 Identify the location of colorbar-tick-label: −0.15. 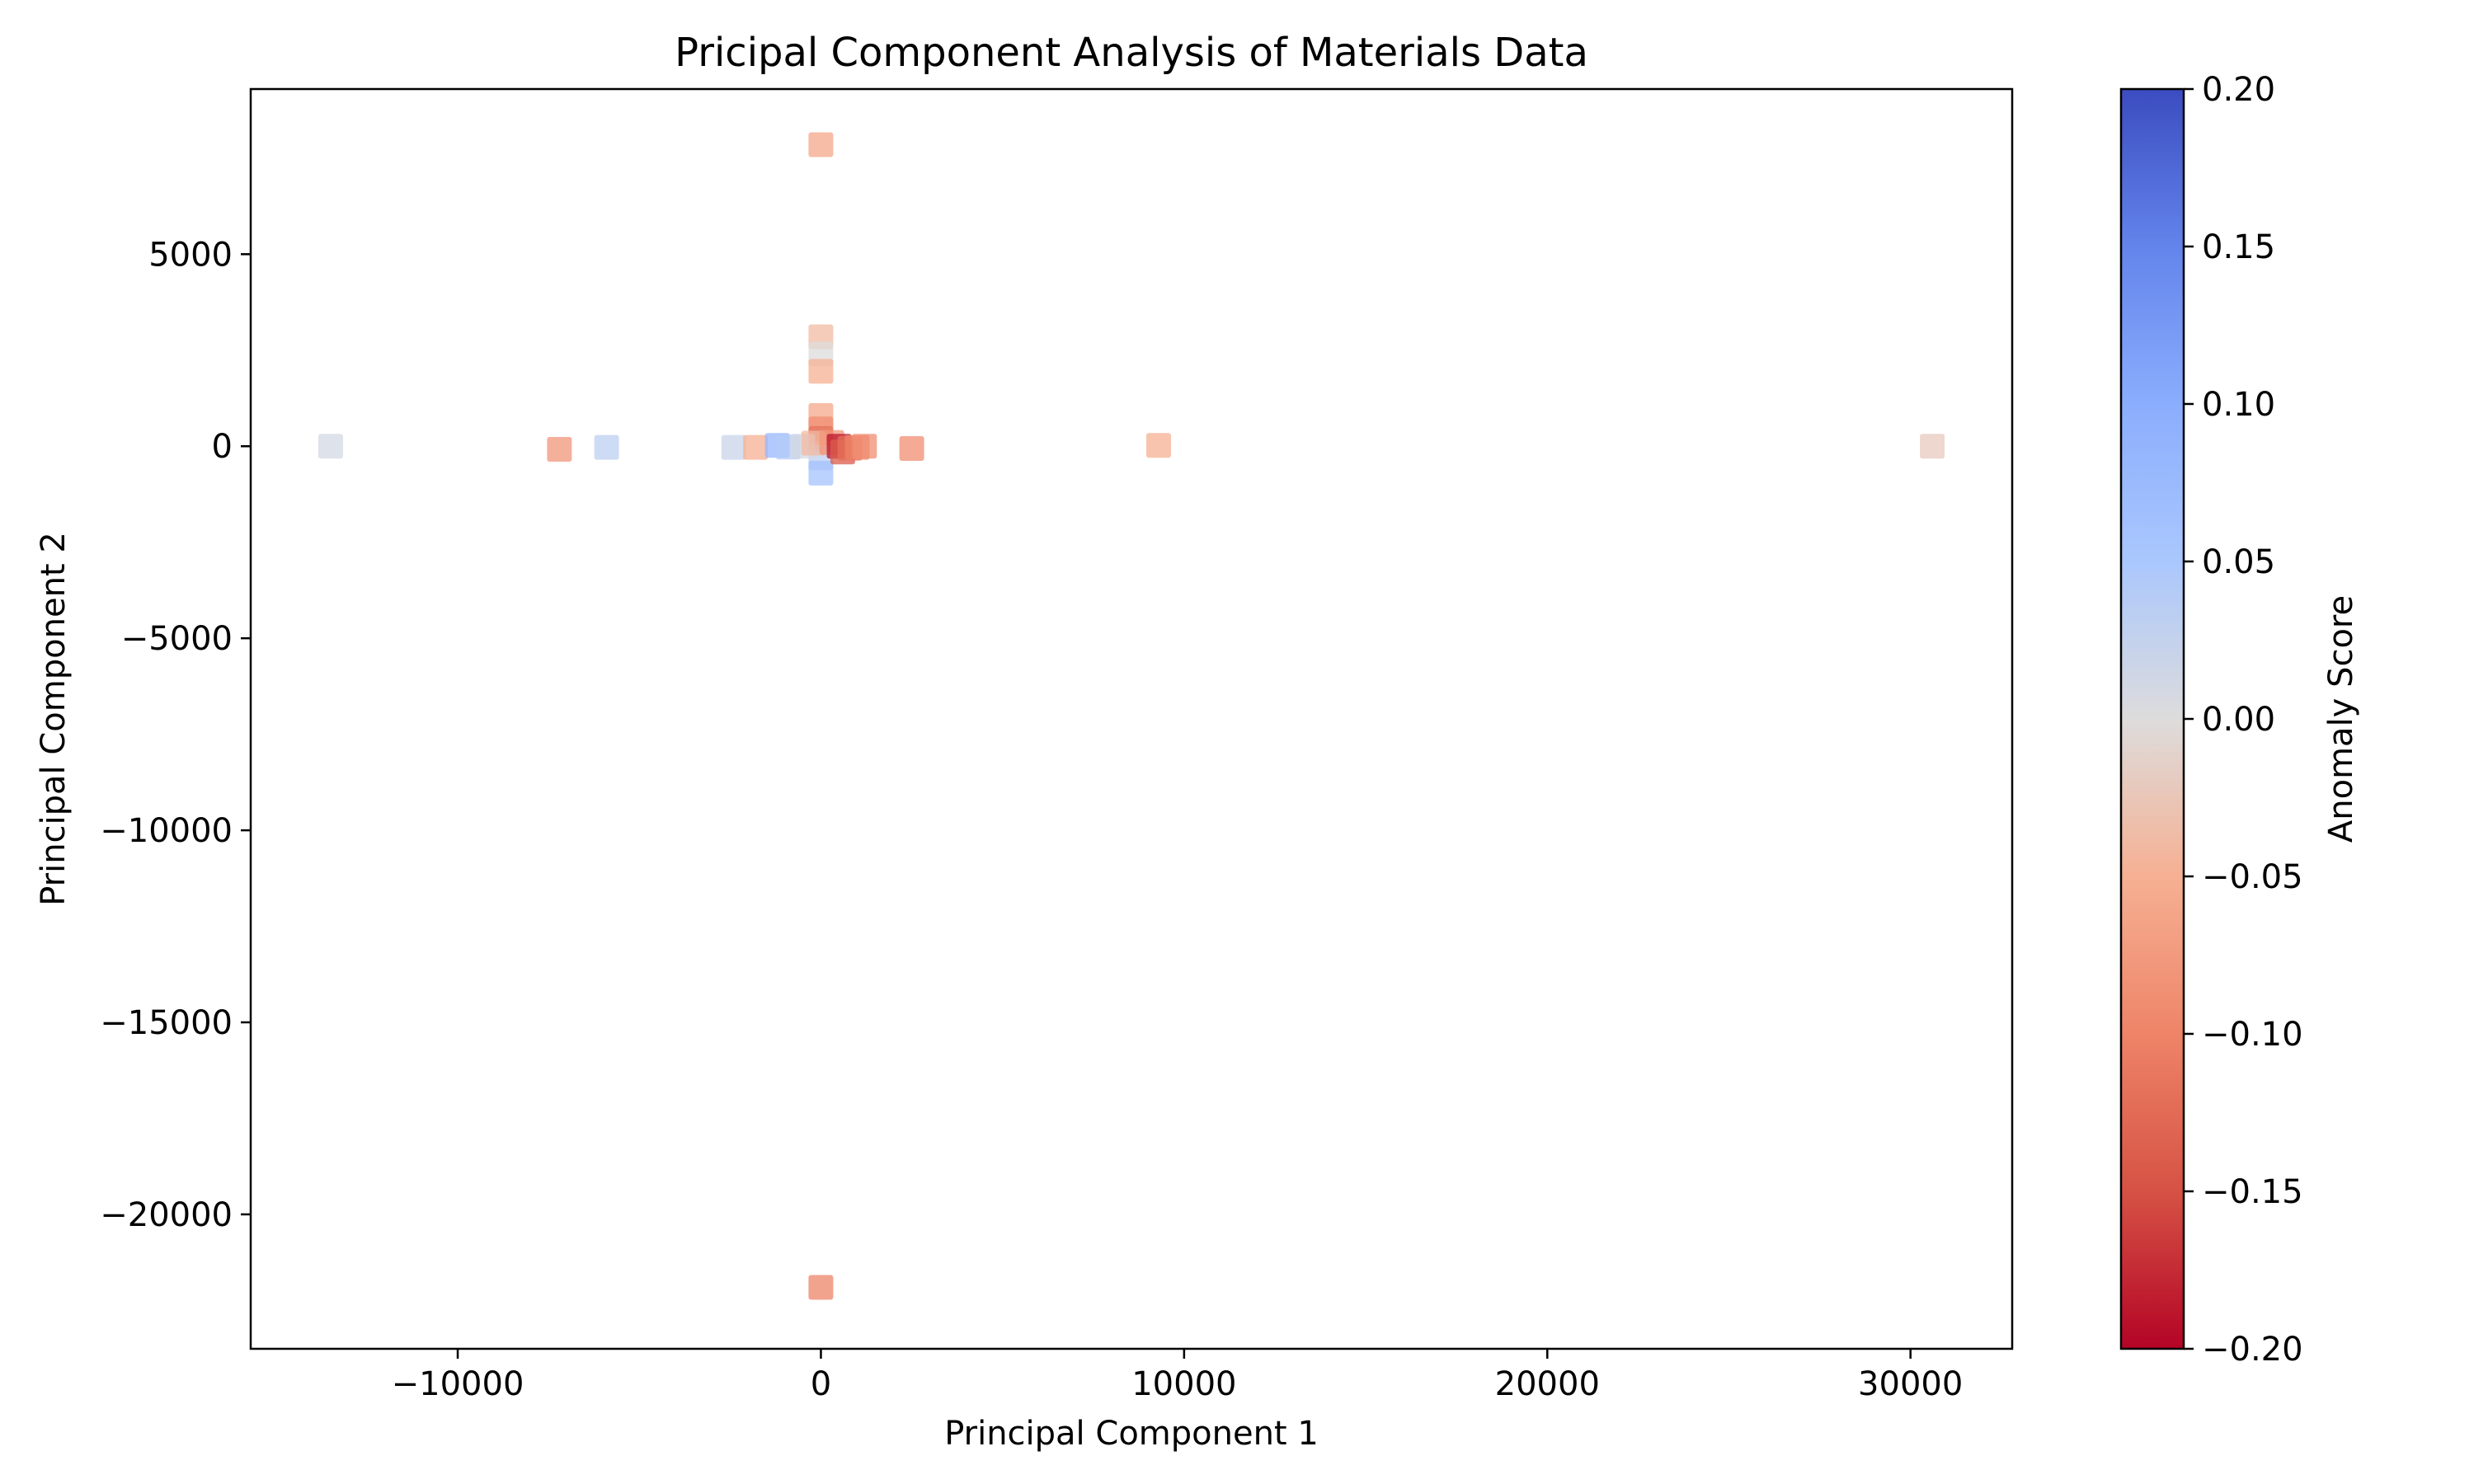
(2252, 1192).